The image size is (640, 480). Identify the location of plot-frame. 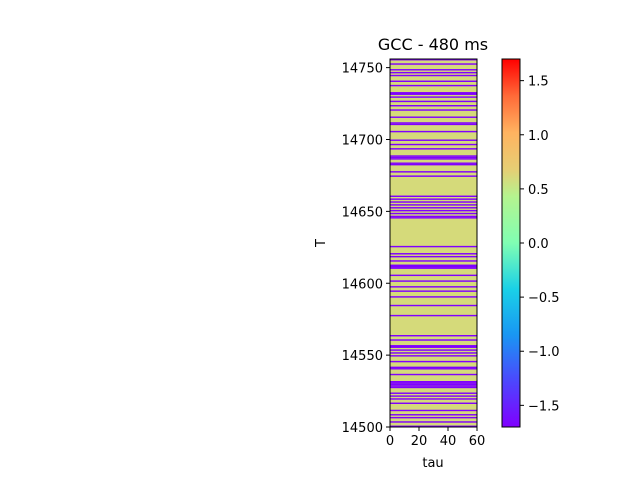
(433, 243).